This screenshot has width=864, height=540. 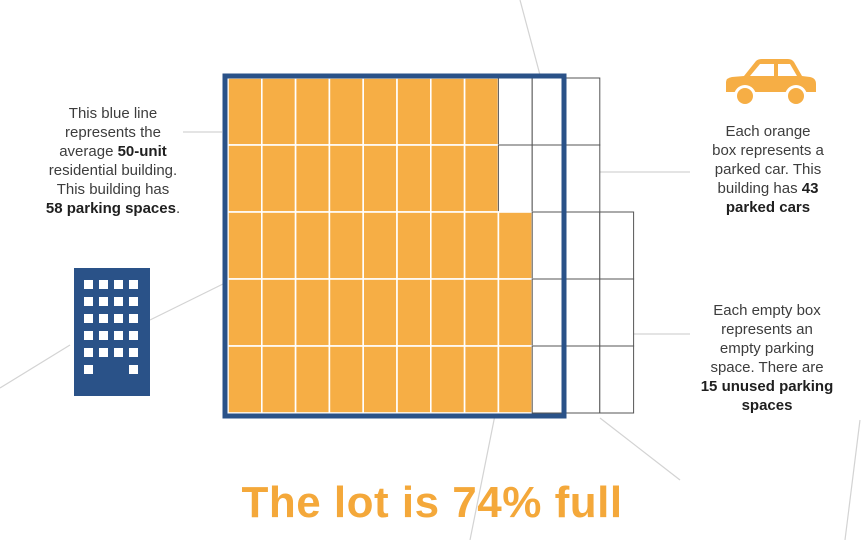 What do you see at coordinates (759, 188) in the screenshot?
I see `note-text: building has` at bounding box center [759, 188].